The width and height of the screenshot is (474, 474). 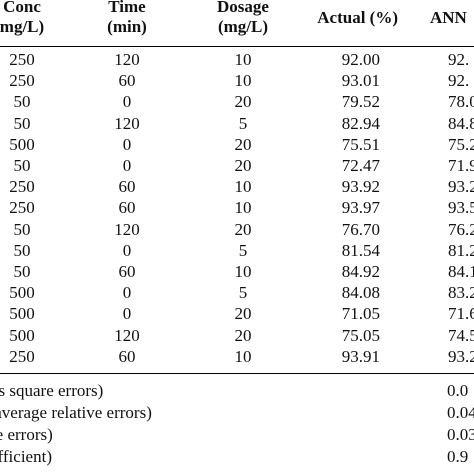 What do you see at coordinates (461, 123) in the screenshot?
I see `cell-ann: 84.8` at bounding box center [461, 123].